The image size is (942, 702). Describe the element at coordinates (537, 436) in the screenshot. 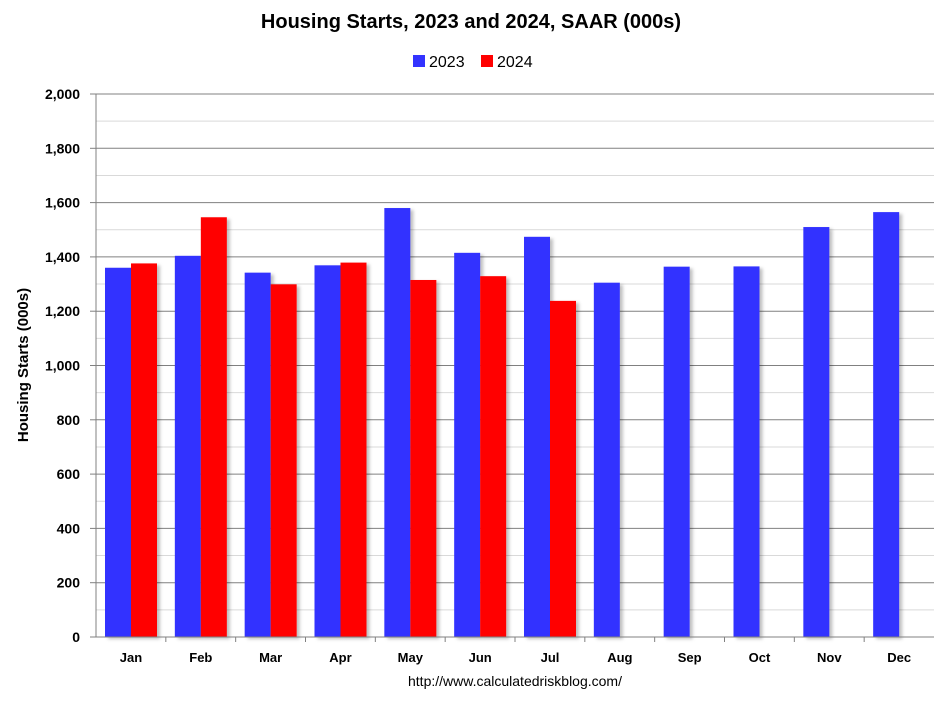

I see `bar-2023-jul` at that location.